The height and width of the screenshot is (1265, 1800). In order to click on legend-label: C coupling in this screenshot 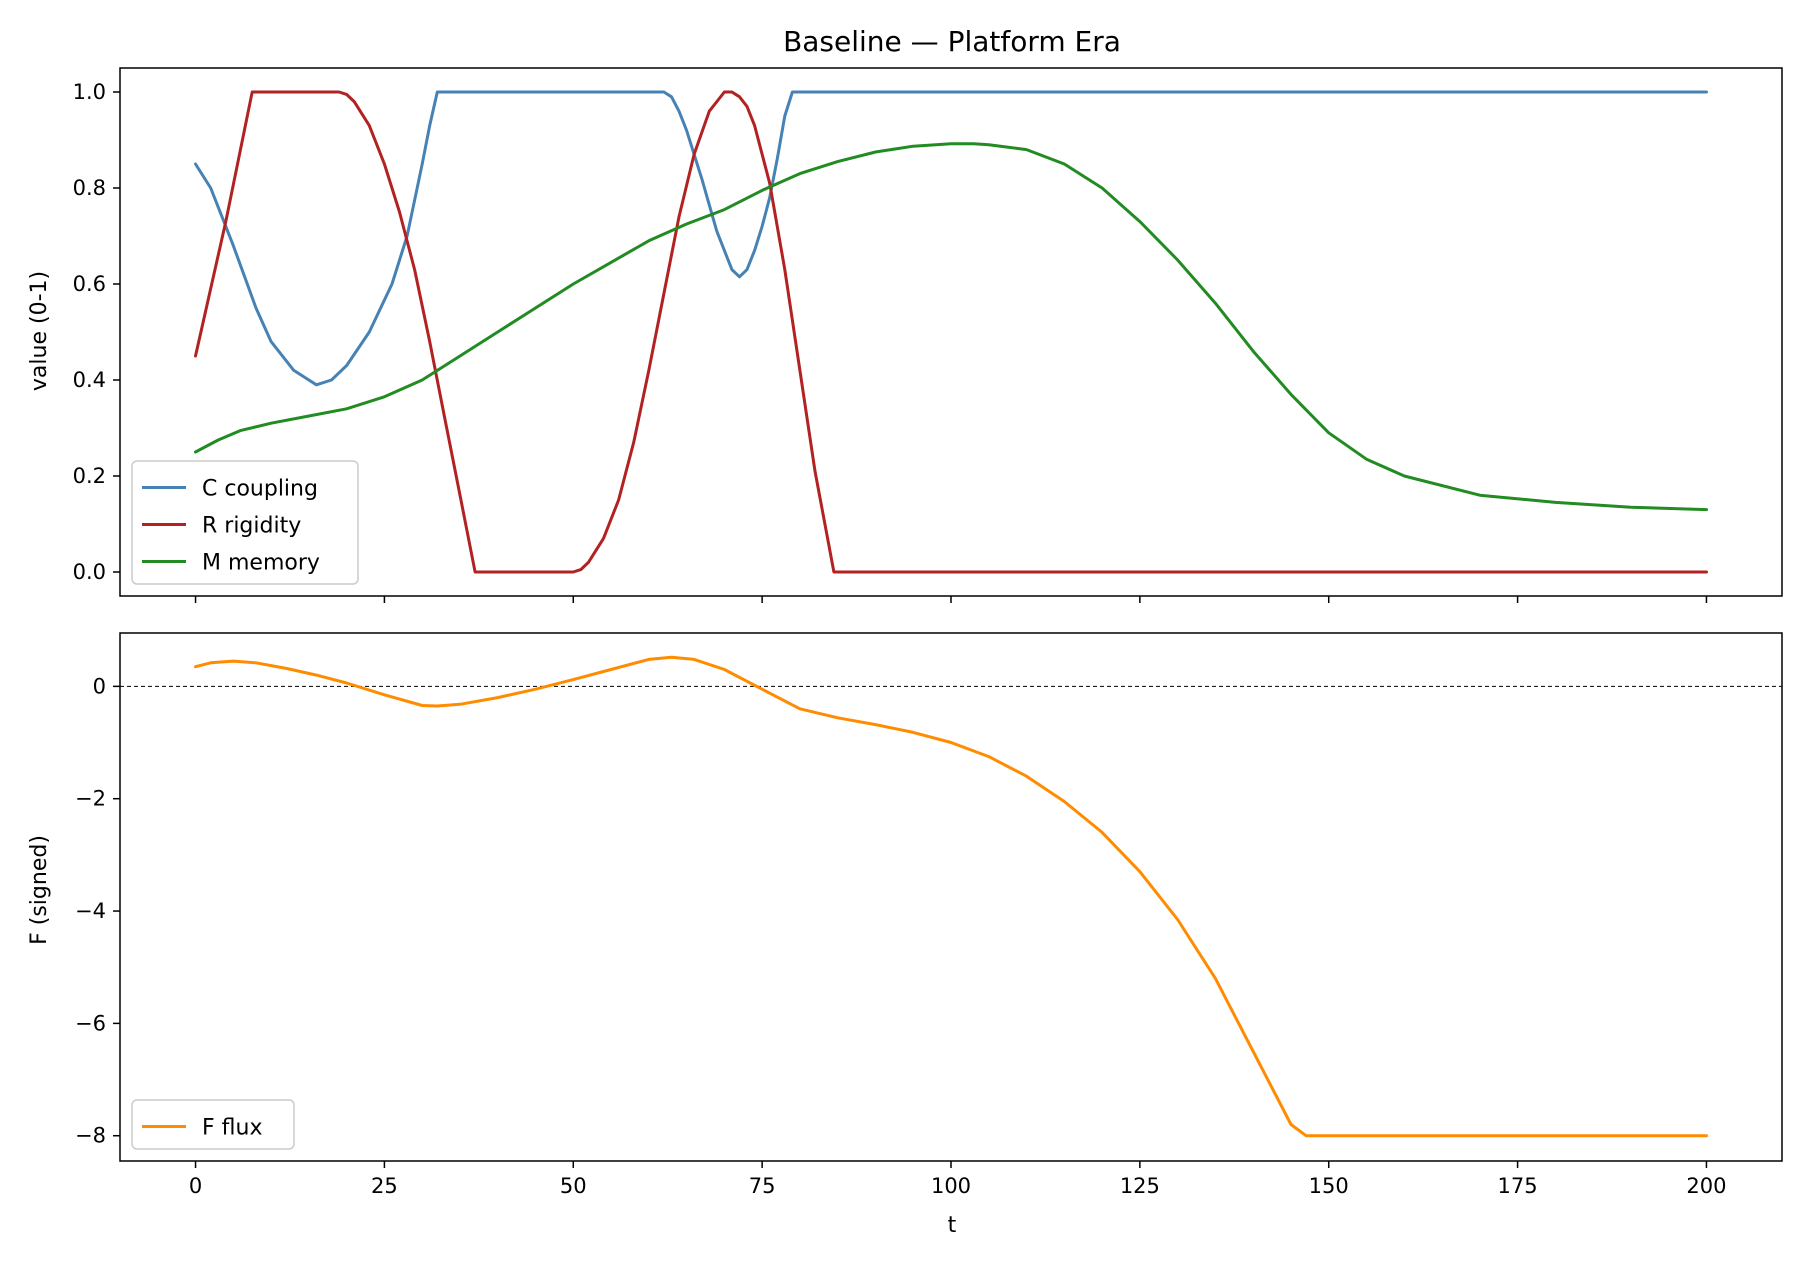, I will do `click(260, 489)`.